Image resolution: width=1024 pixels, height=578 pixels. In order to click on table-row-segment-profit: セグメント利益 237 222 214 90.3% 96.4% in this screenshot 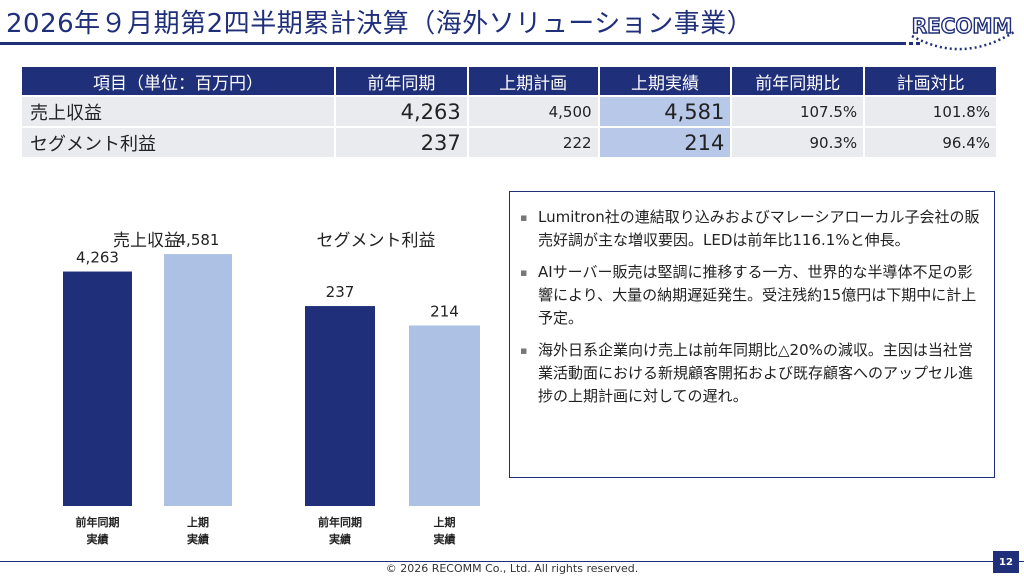, I will do `click(509, 142)`.